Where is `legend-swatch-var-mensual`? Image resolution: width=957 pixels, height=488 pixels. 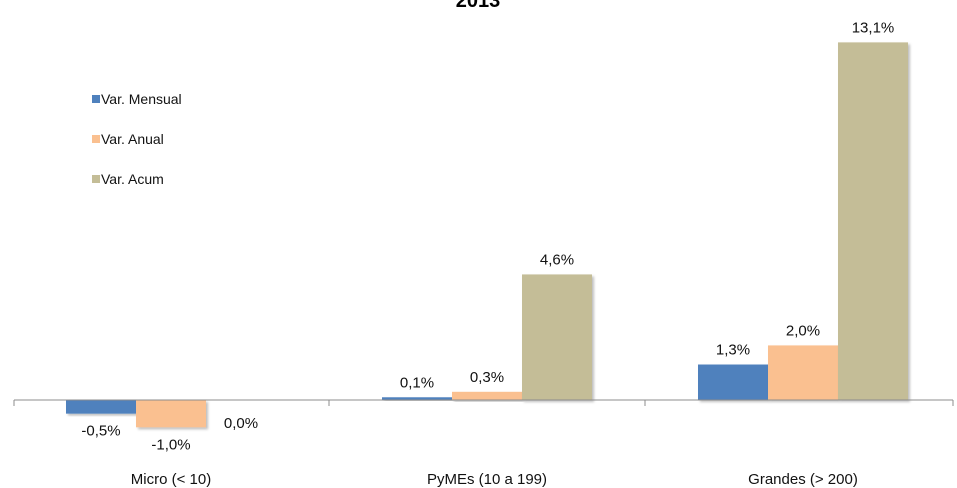 legend-swatch-var-mensual is located at coordinates (96, 99).